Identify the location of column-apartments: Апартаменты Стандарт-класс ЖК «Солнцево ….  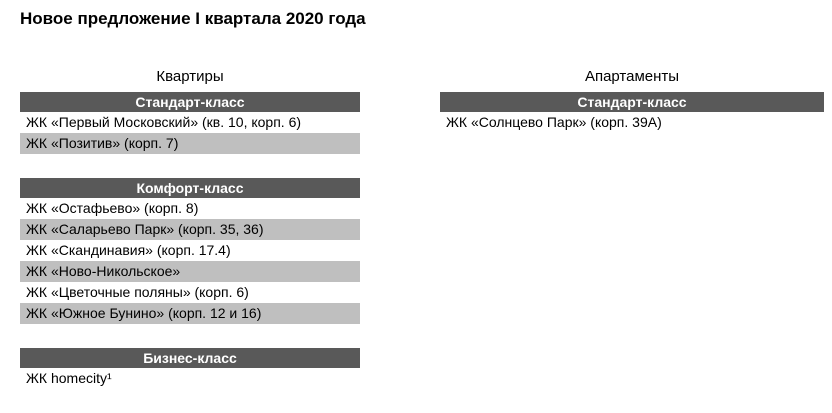
(632, 111).